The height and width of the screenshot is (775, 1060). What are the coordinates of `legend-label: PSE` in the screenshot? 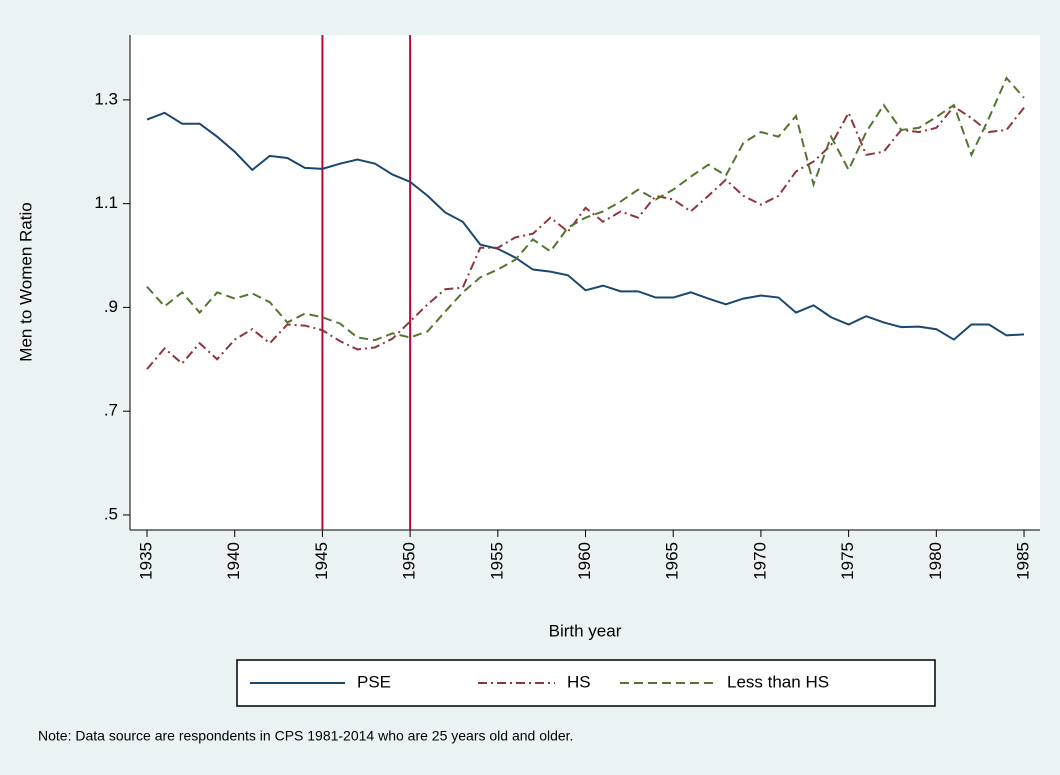 It's located at (374, 681).